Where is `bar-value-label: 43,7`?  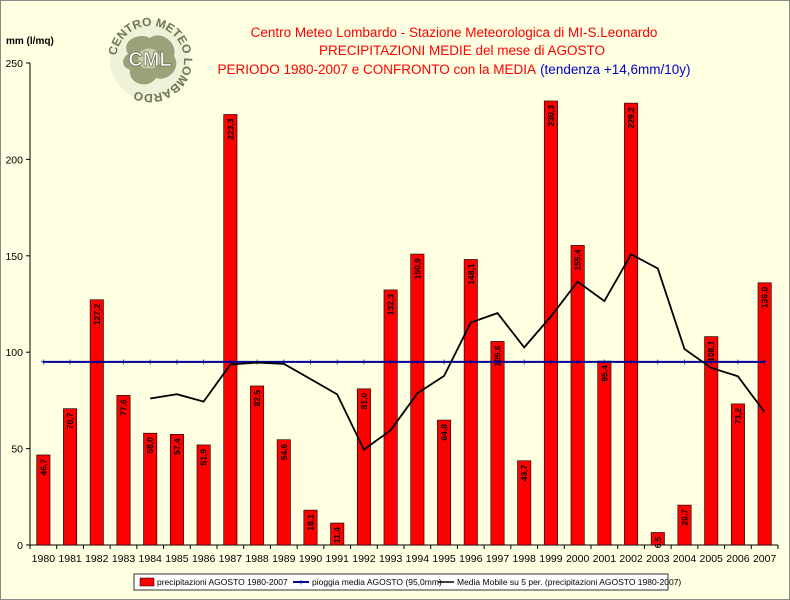 bar-value-label: 43,7 is located at coordinates (524, 472).